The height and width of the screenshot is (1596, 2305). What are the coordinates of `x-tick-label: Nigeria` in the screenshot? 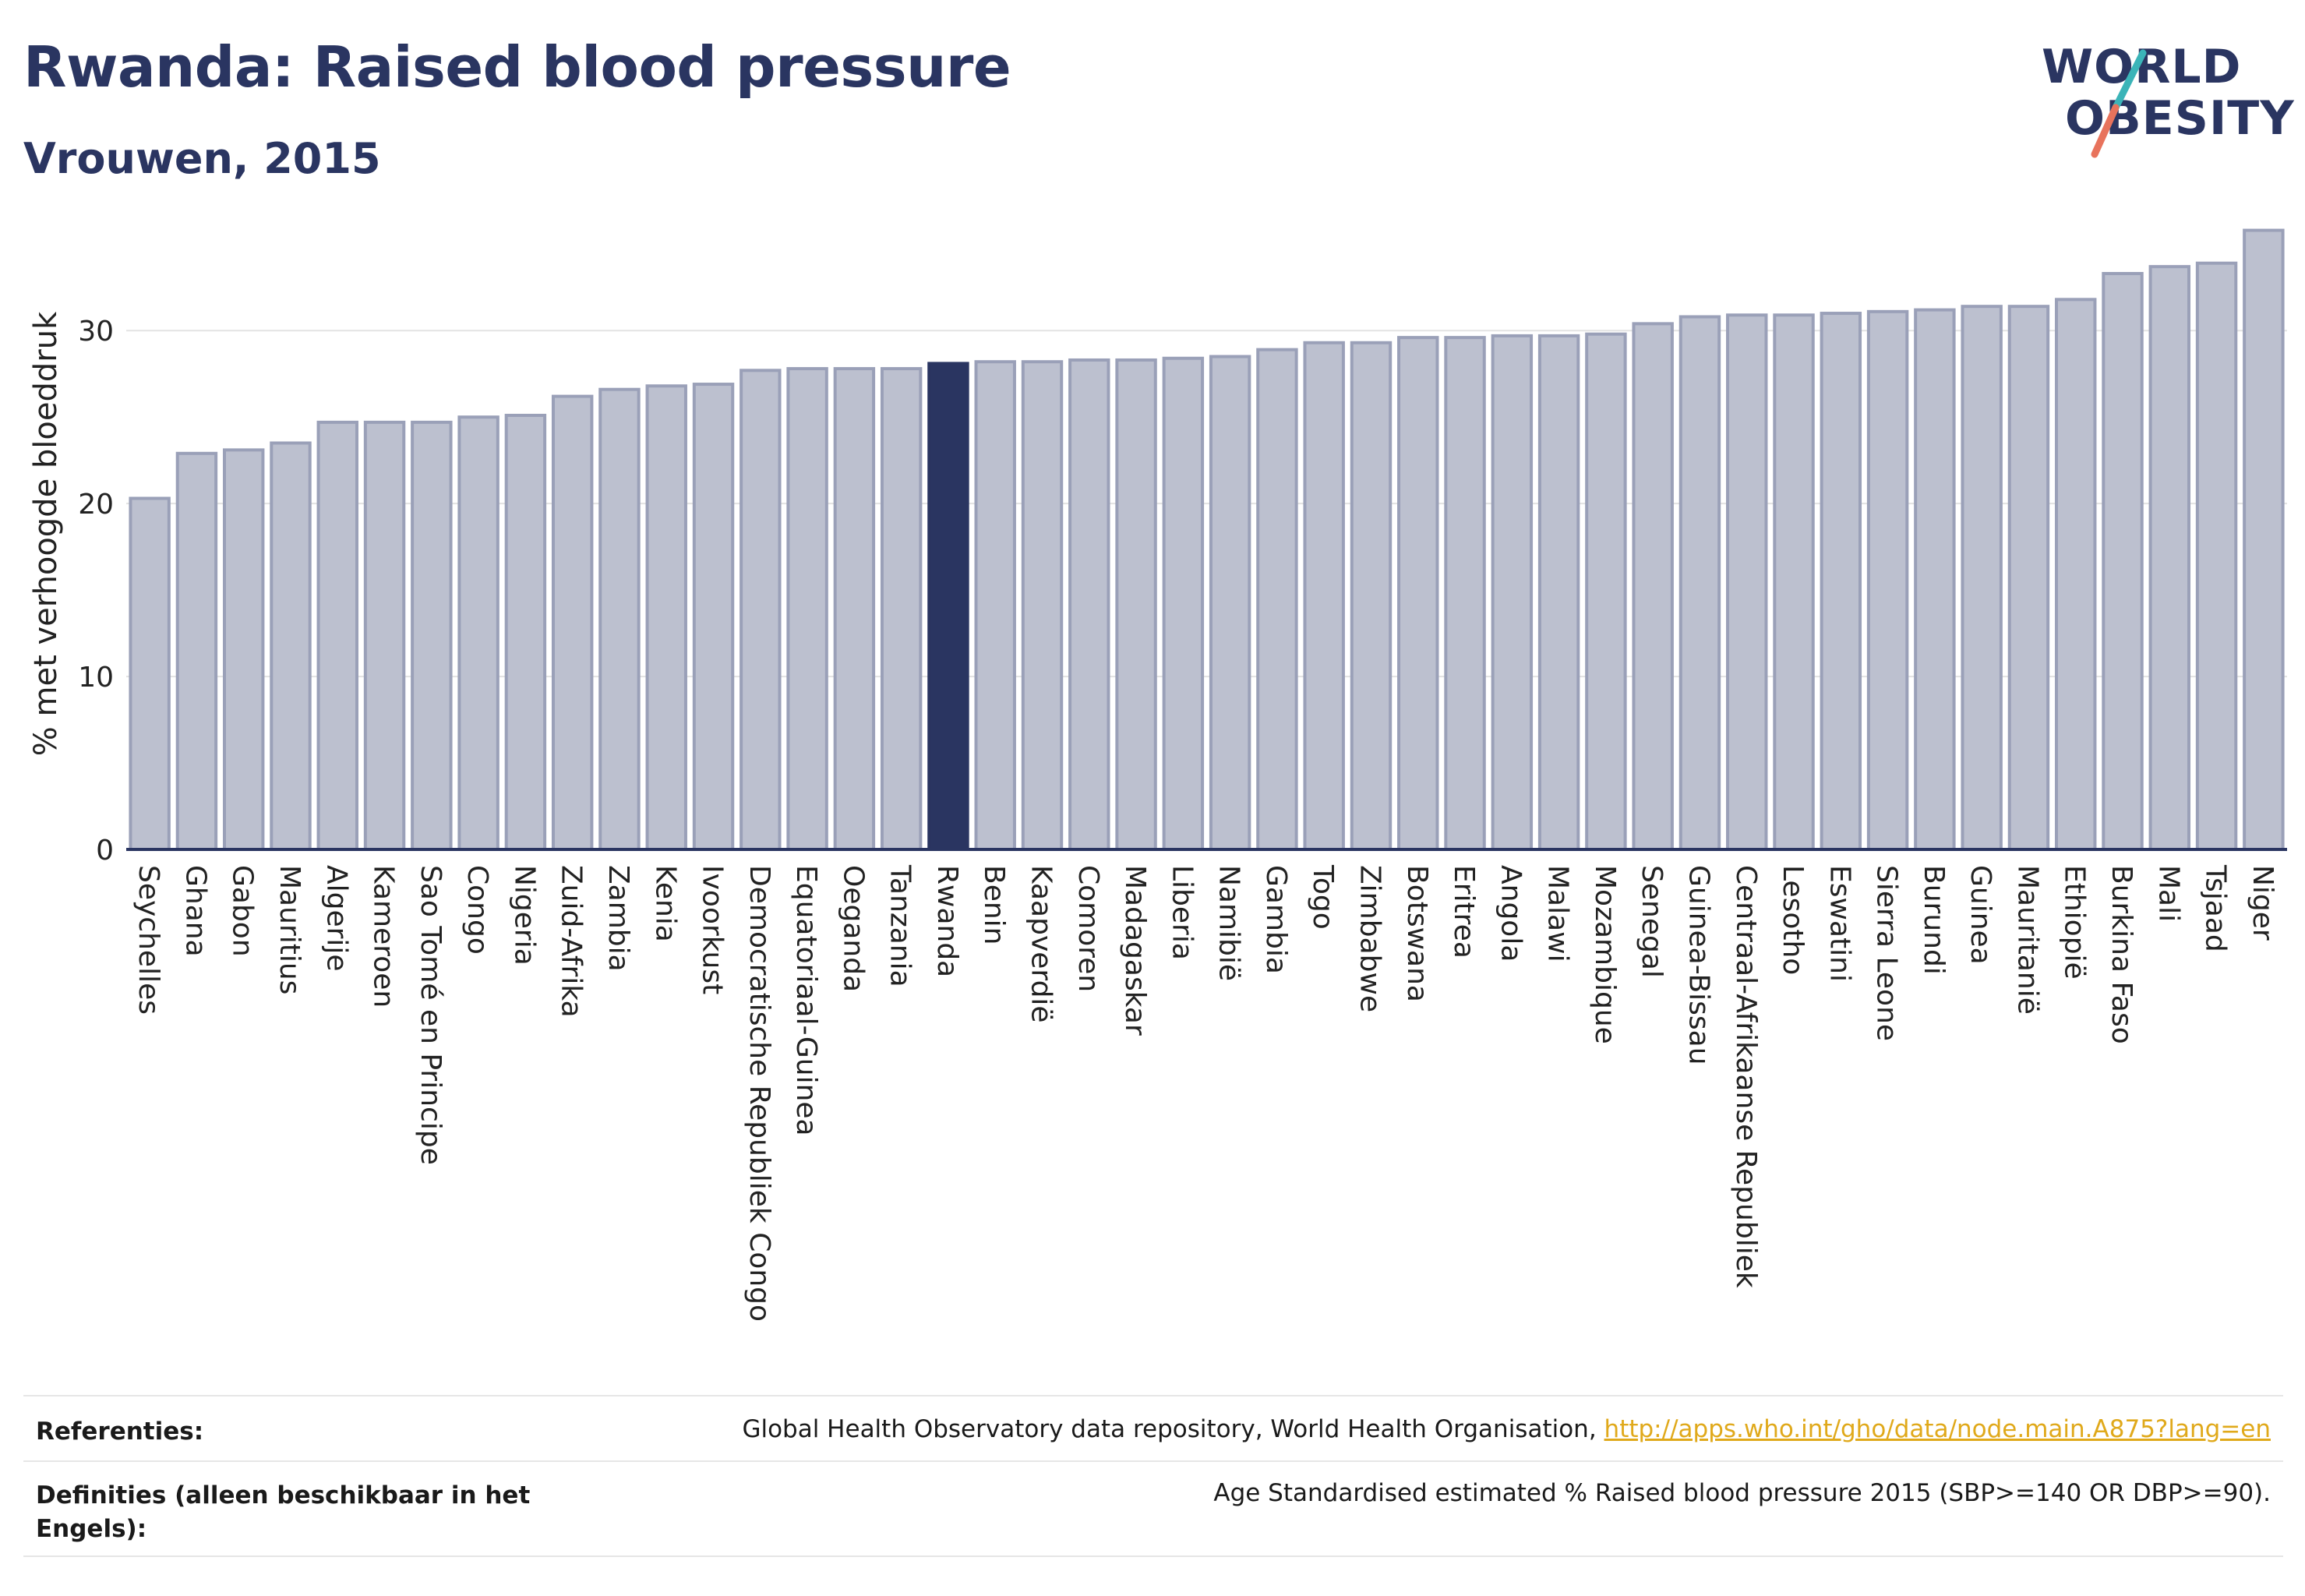 It's located at (524, 915).